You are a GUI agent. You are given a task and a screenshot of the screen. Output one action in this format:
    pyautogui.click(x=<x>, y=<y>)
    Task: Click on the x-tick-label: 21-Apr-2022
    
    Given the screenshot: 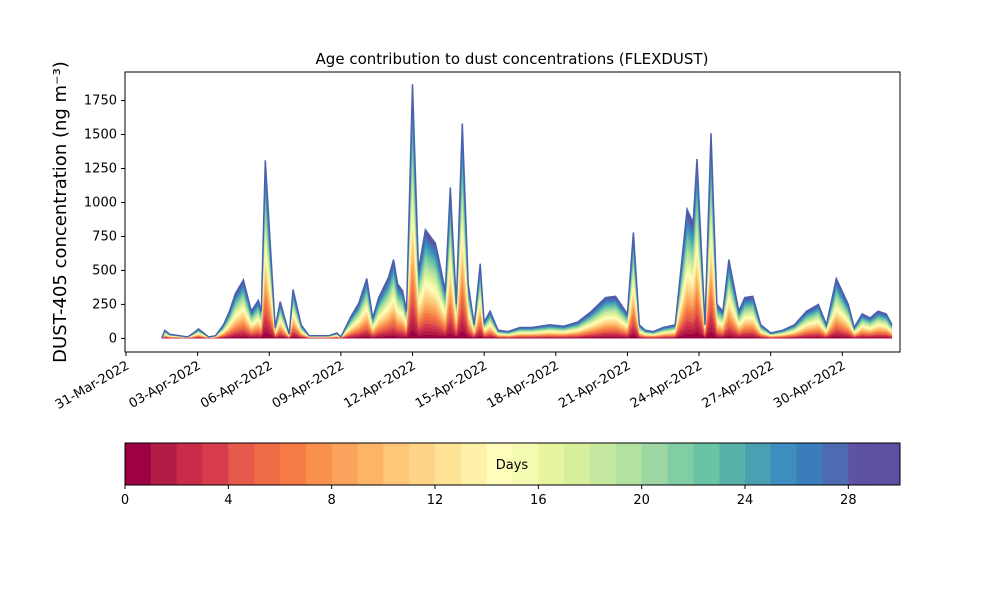 What is the action you would take?
    pyautogui.click(x=594, y=384)
    